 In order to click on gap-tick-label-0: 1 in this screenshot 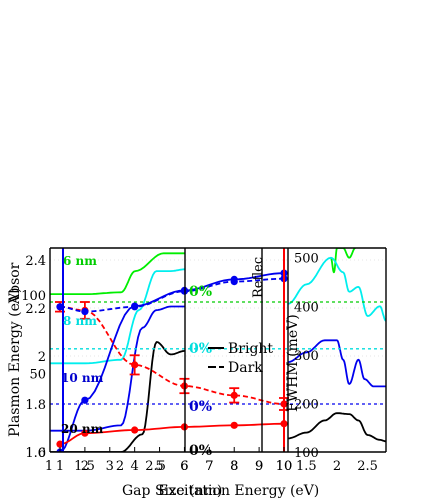, I will do `click(60, 466)`.